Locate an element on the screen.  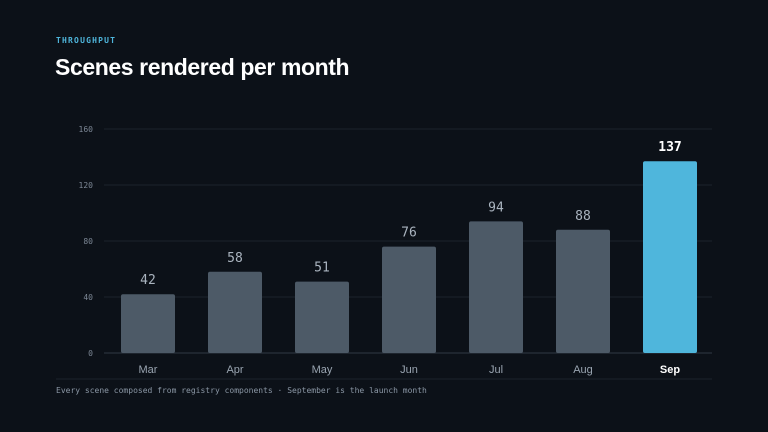
y-tick-label: 0 is located at coordinates (90, 353).